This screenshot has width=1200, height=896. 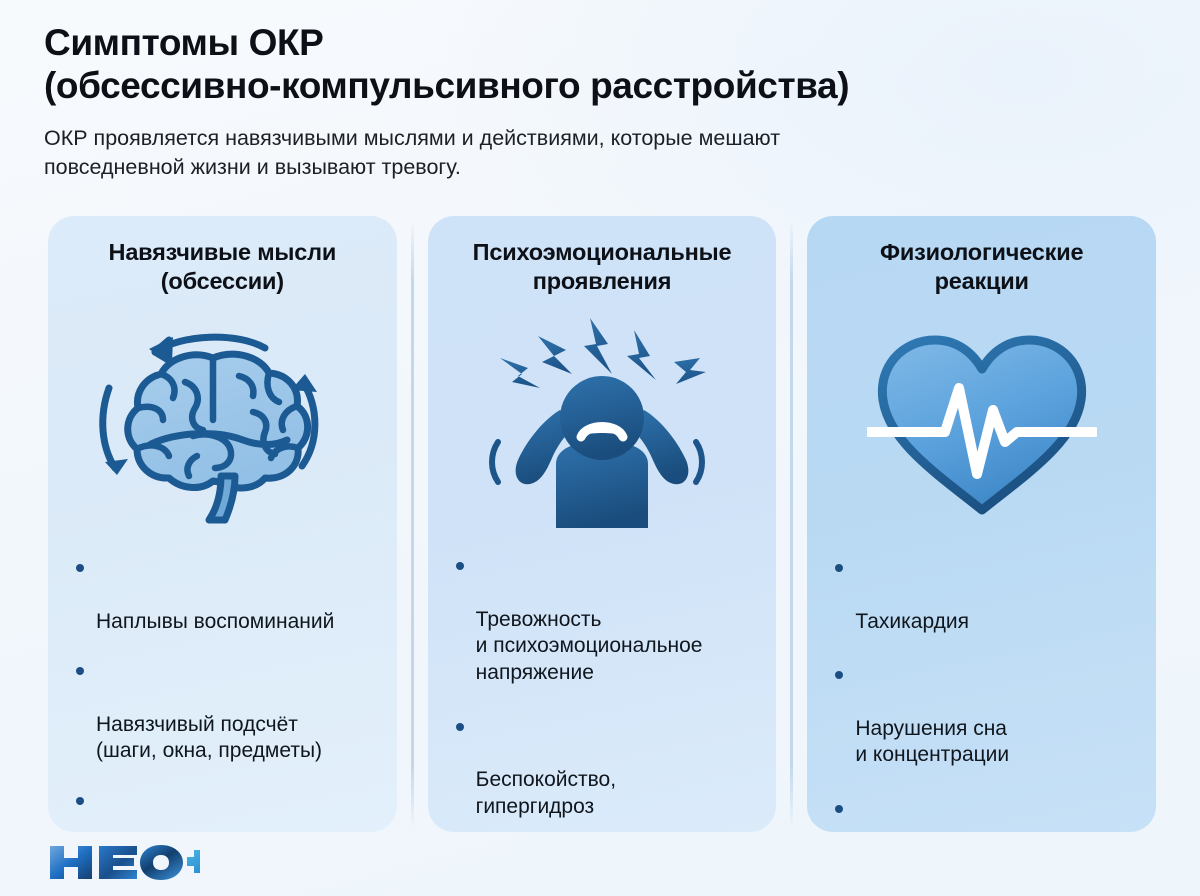 What do you see at coordinates (912, 621) in the screenshot?
I see `bullet-text: Тахикардия` at bounding box center [912, 621].